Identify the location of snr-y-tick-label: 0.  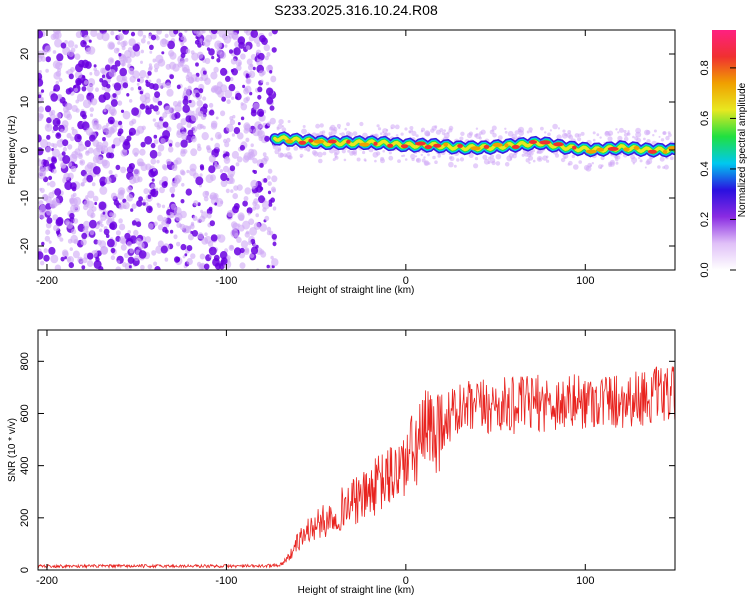
(25, 570).